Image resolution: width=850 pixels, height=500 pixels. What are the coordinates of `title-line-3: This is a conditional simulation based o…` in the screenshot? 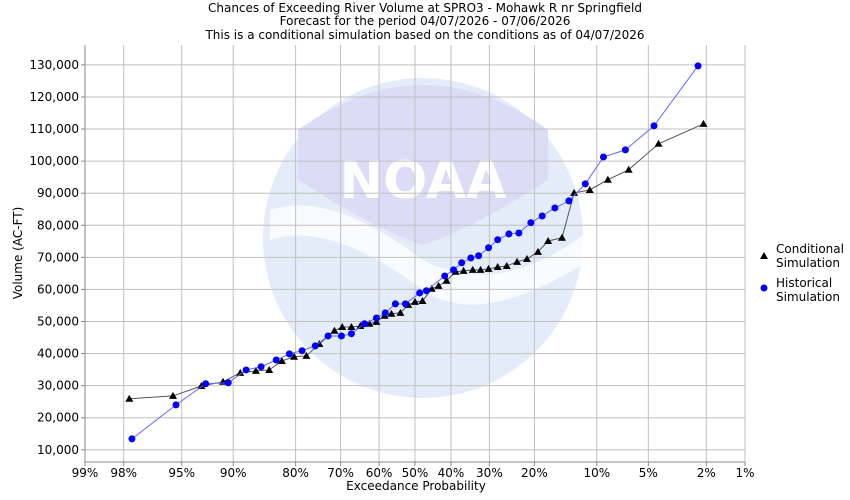 It's located at (424, 35).